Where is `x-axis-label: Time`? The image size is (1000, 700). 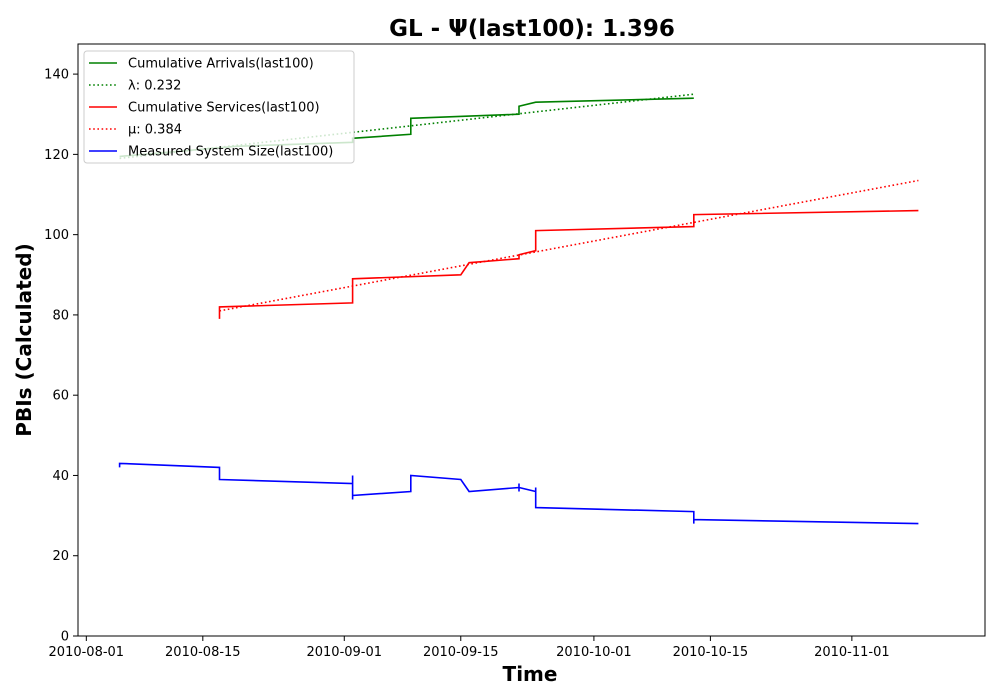 x-axis-label: Time is located at coordinates (530, 674).